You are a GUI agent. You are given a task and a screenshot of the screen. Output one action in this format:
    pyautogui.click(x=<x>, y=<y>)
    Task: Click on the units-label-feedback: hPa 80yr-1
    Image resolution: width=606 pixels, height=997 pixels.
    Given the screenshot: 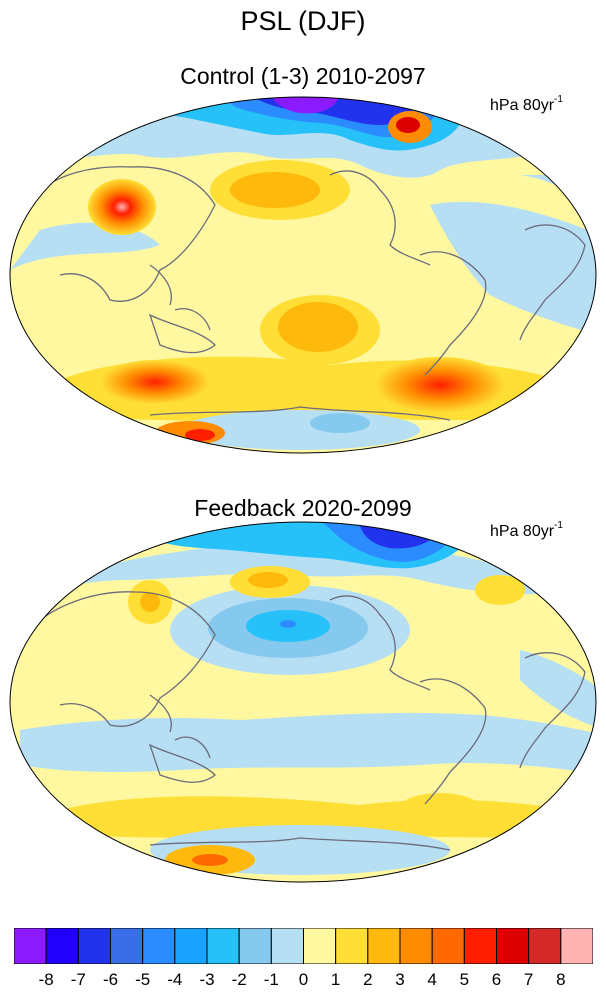 What is the action you would take?
    pyautogui.click(x=526, y=530)
    